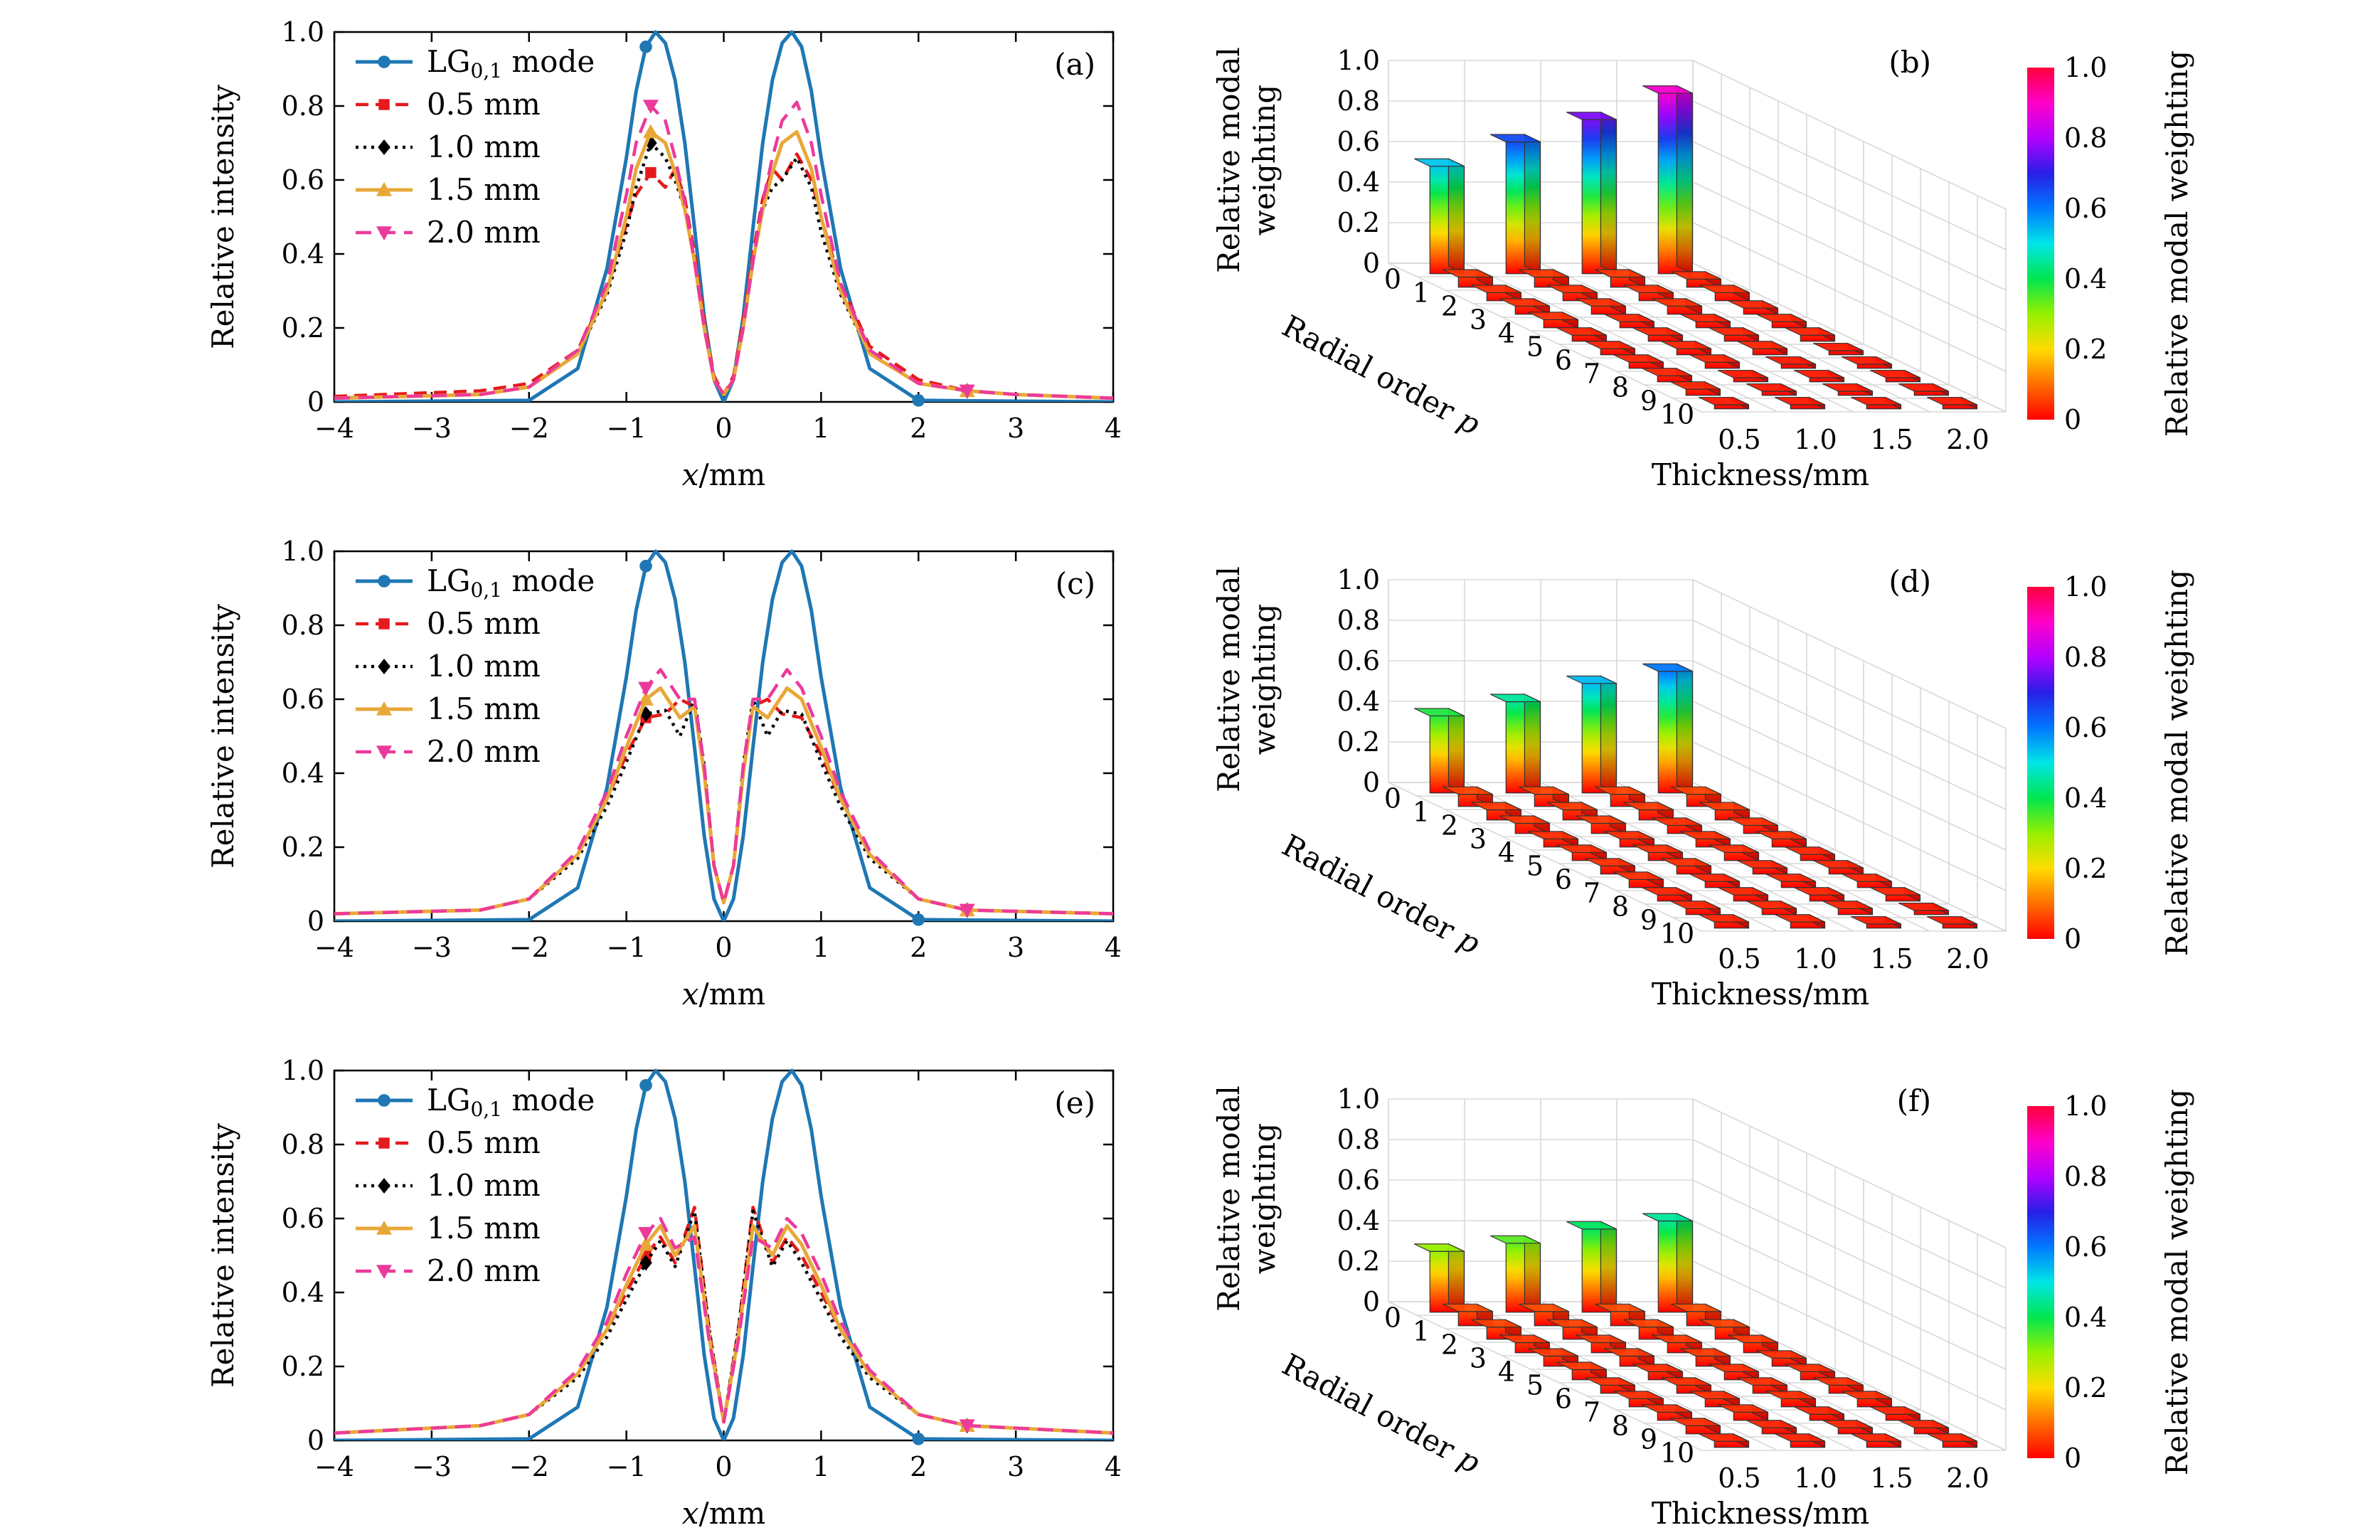 Image resolution: width=2380 pixels, height=1540 pixels. What do you see at coordinates (1891, 1478) in the screenshot?
I see `thickness-tick-label: 1.5` at bounding box center [1891, 1478].